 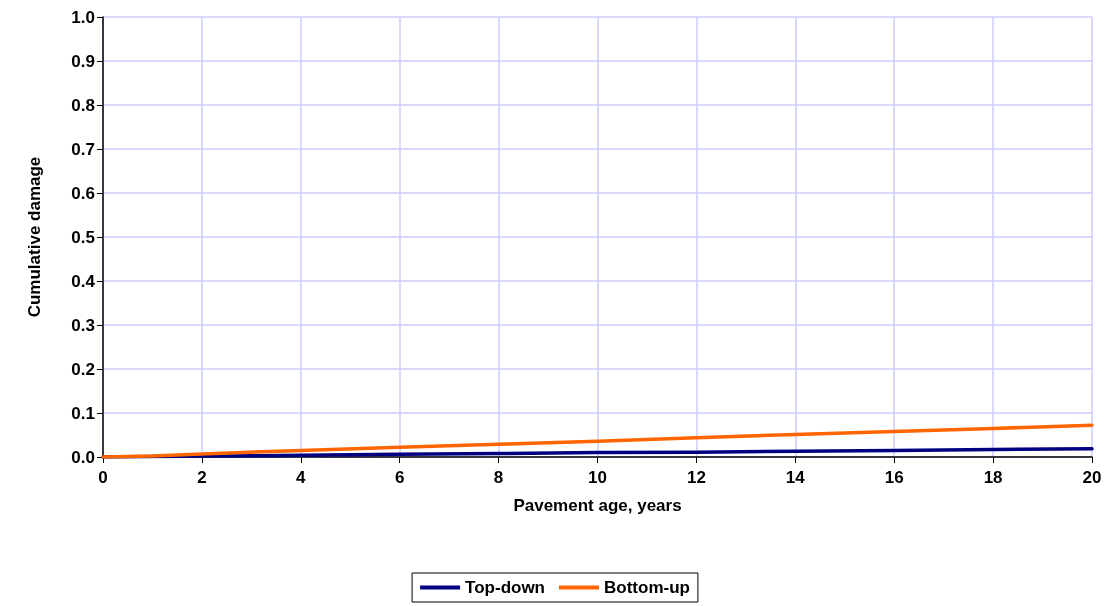 What do you see at coordinates (498, 477) in the screenshot?
I see `x-tick-label: 8` at bounding box center [498, 477].